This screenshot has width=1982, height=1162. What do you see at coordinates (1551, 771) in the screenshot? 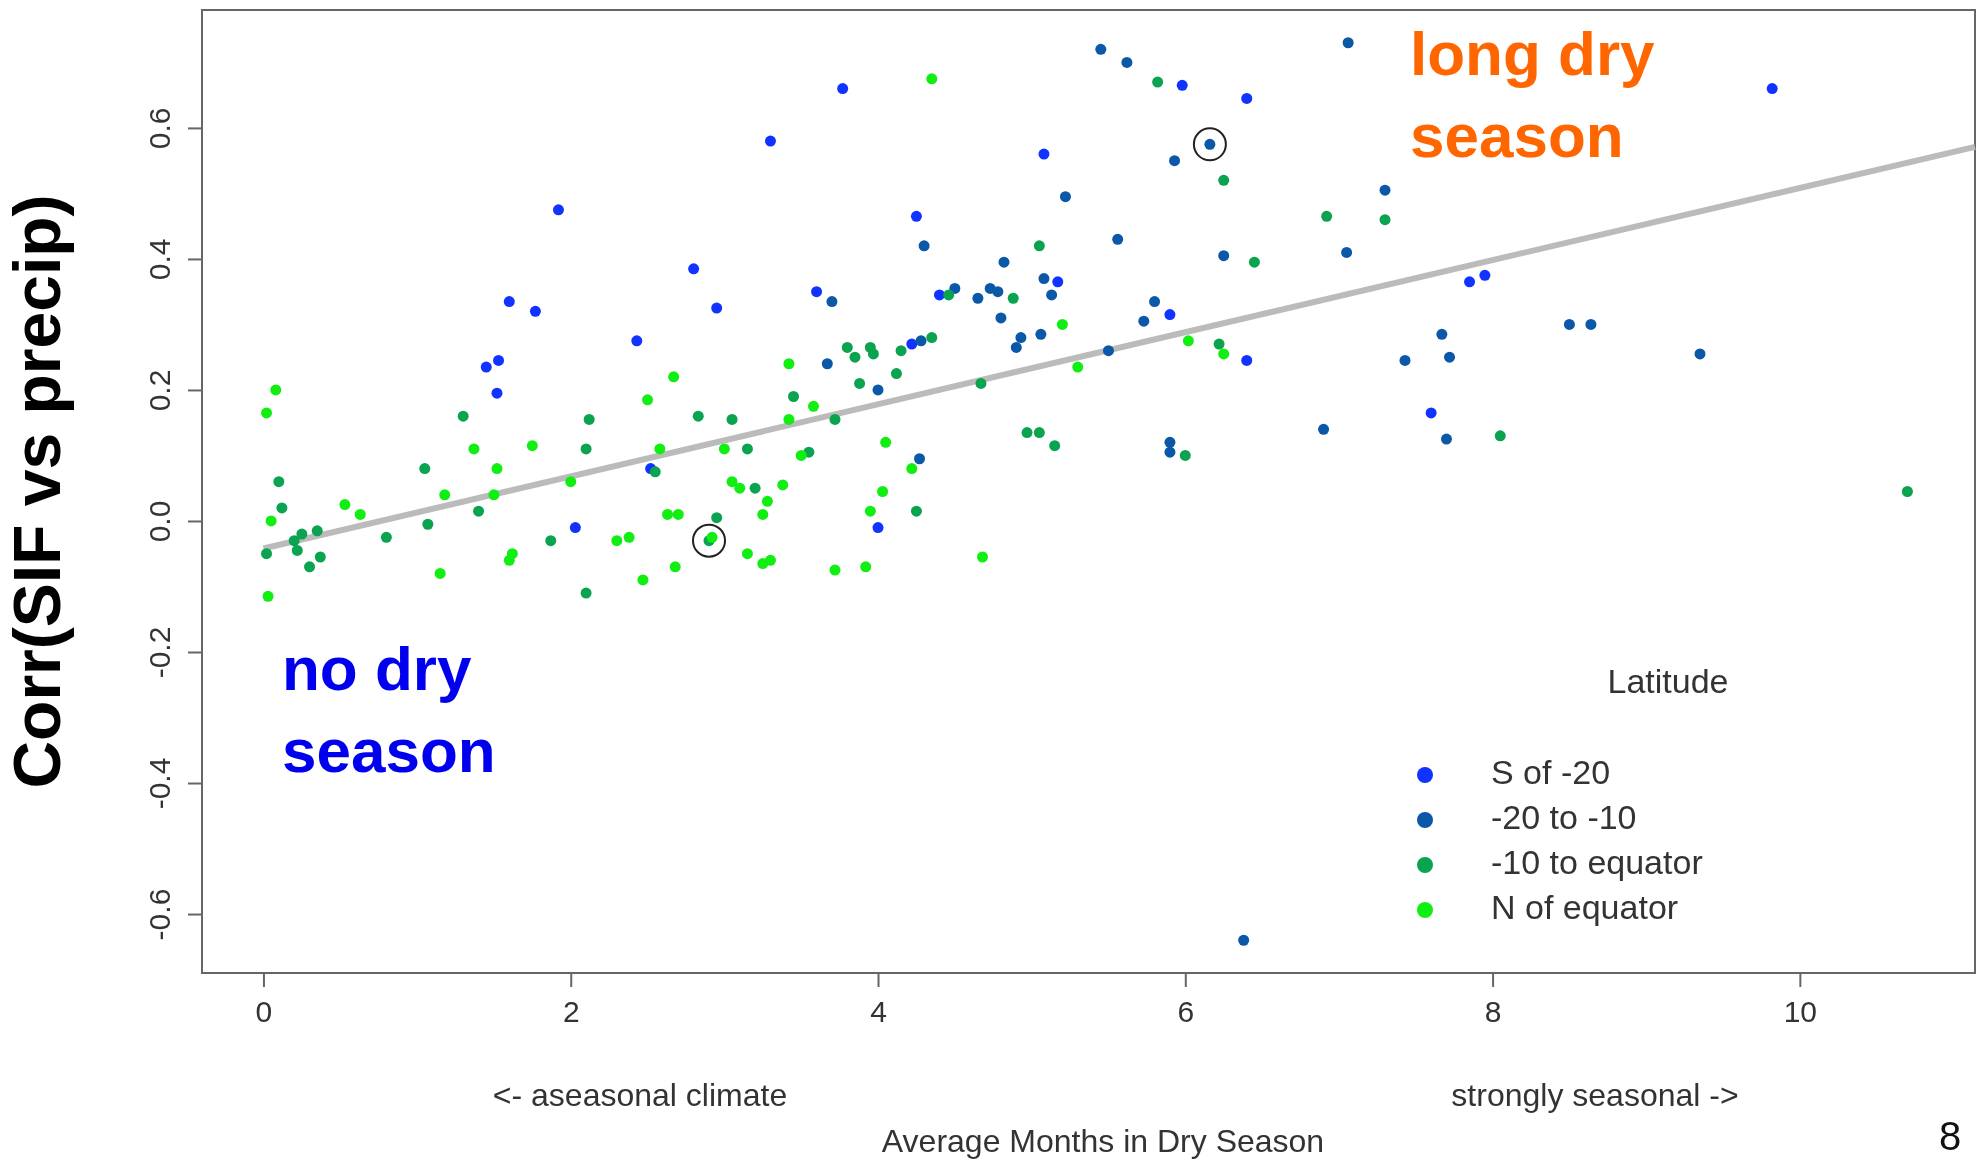
I see `legend-label: S of -20` at bounding box center [1551, 771].